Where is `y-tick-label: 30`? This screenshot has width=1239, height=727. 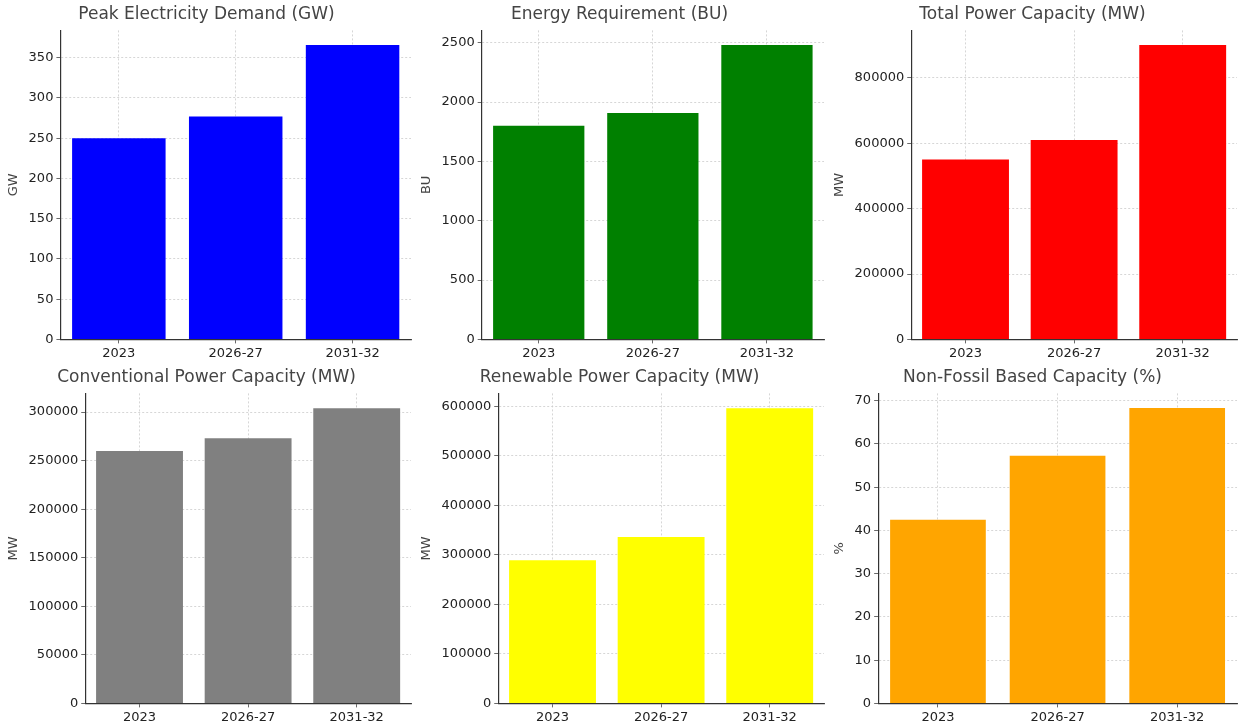 y-tick-label: 30 is located at coordinates (863, 573).